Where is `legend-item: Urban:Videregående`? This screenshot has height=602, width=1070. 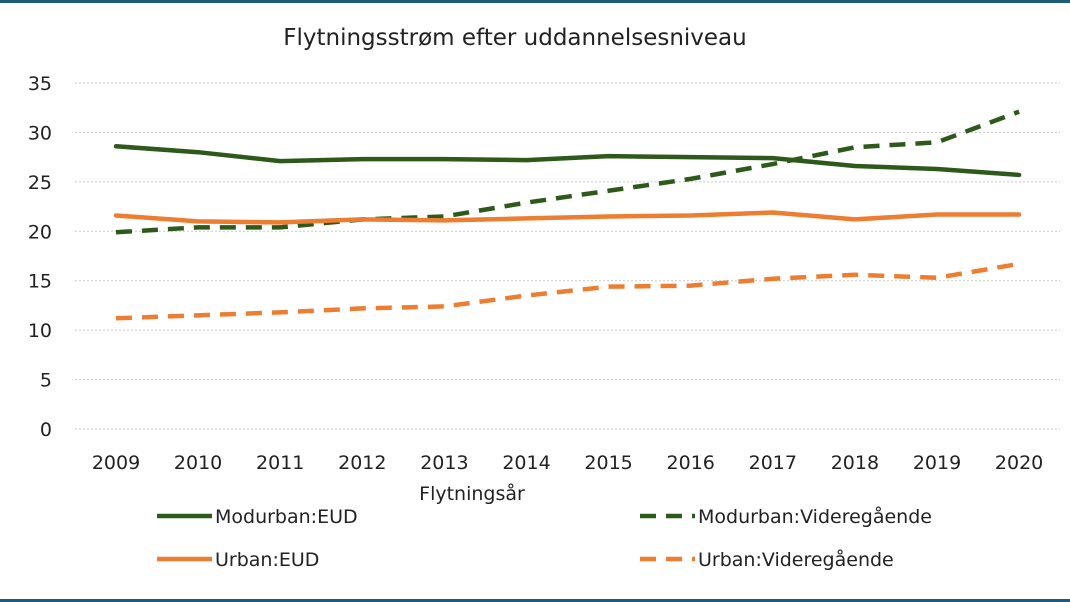 legend-item: Urban:Videregående is located at coordinates (767, 559).